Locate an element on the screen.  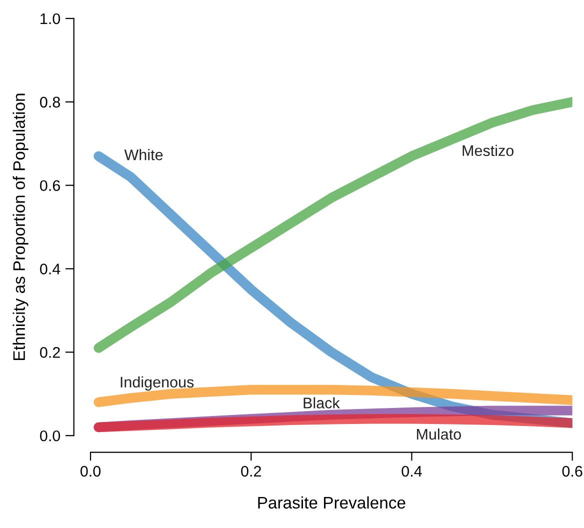
series-label: Mulato is located at coordinates (438, 434).